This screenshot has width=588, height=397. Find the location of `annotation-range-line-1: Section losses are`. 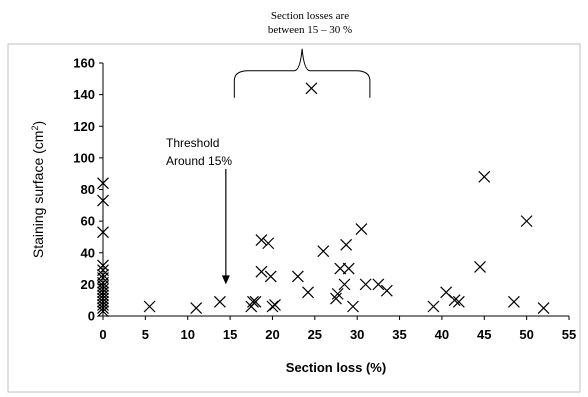

annotation-range-line-1: Section losses are is located at coordinates (310, 16).